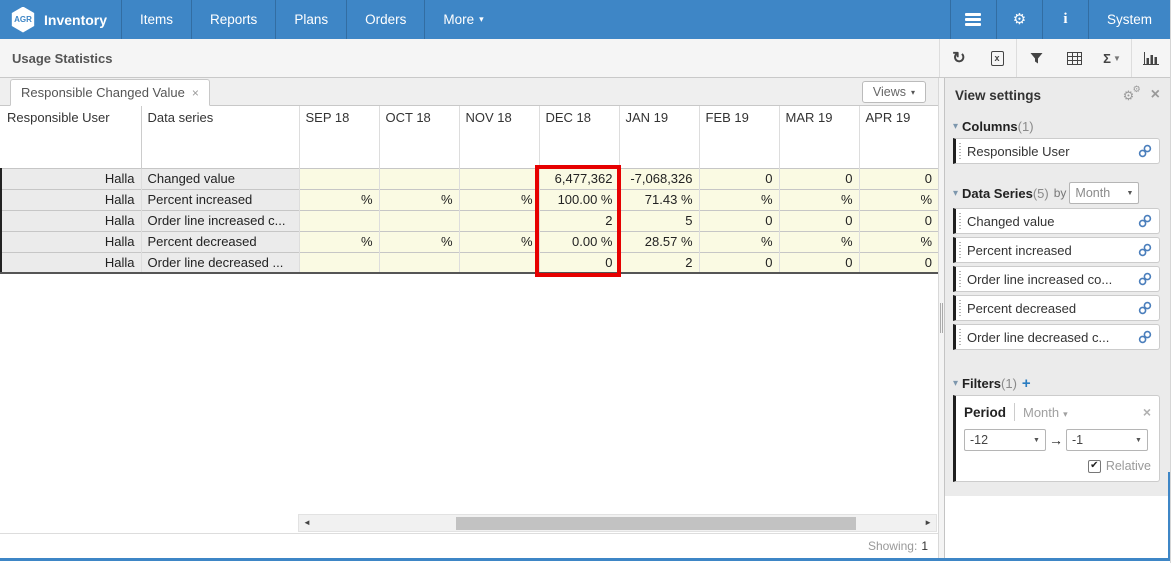 The image size is (1171, 563). What do you see at coordinates (1116, 58) in the screenshot?
I see `chevron-down-icon: ▼` at bounding box center [1116, 58].